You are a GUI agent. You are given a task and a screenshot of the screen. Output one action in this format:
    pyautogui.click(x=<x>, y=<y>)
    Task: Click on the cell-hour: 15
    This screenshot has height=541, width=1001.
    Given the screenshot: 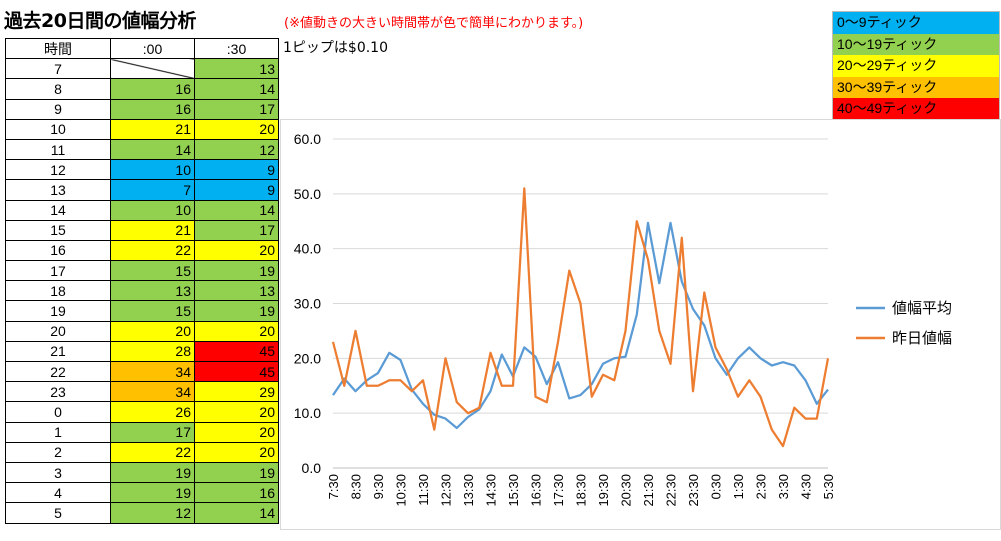 What is the action you would take?
    pyautogui.click(x=58, y=230)
    